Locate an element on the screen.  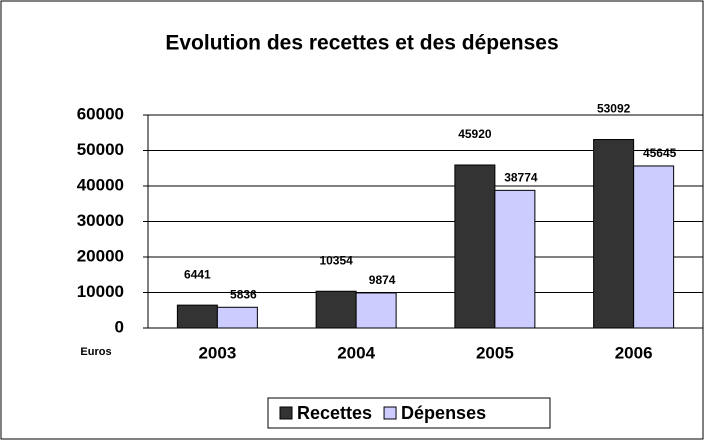
legend-label: Recettes is located at coordinates (334, 413).